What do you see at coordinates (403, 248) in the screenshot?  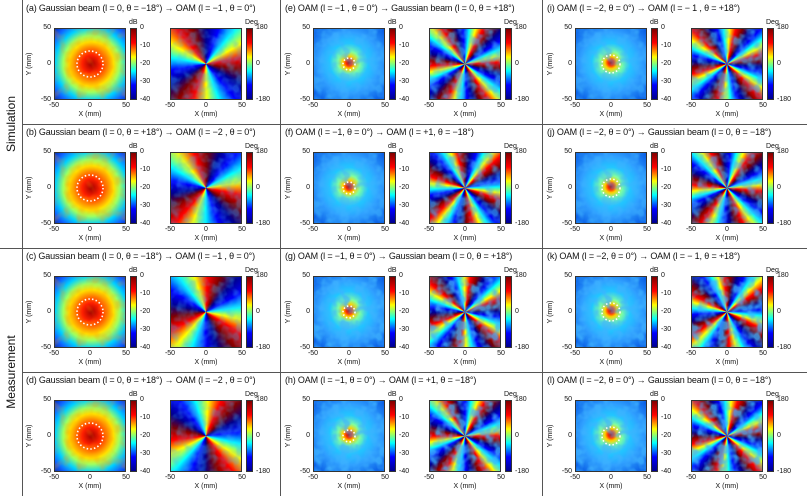 I see `group-divider` at bounding box center [403, 248].